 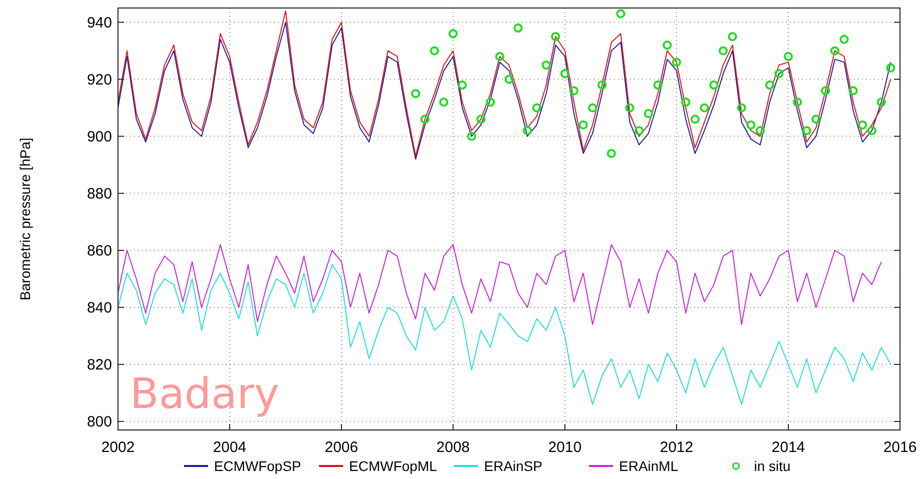 I want to click on y-tick-label: 820, so click(x=99, y=365).